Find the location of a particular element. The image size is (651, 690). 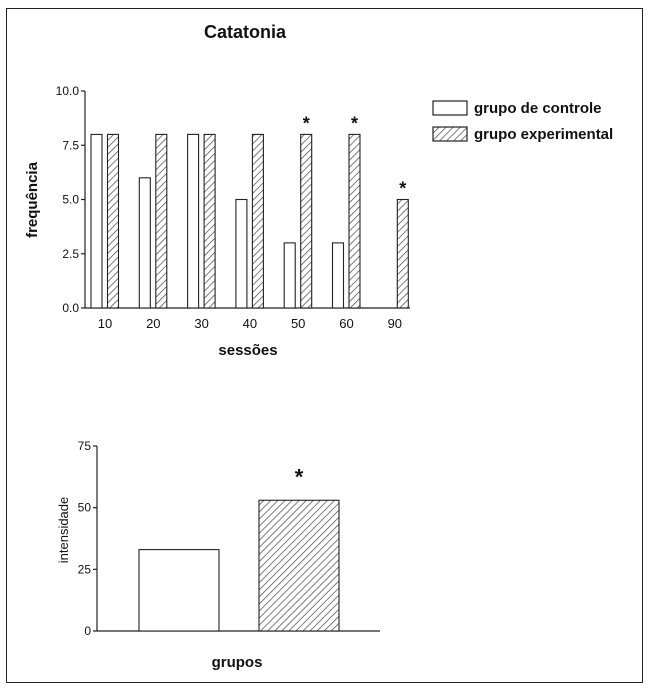

x-tick-label: 40 is located at coordinates (250, 323).